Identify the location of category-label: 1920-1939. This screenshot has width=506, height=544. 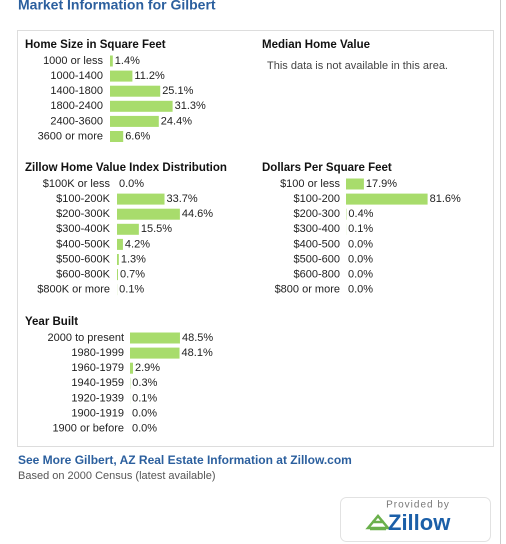
(97, 398).